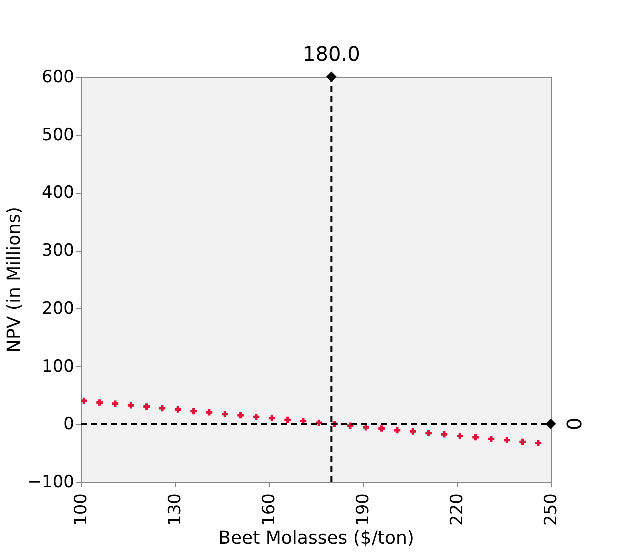  What do you see at coordinates (51, 482) in the screenshot?
I see `y-tick-label: −100` at bounding box center [51, 482].